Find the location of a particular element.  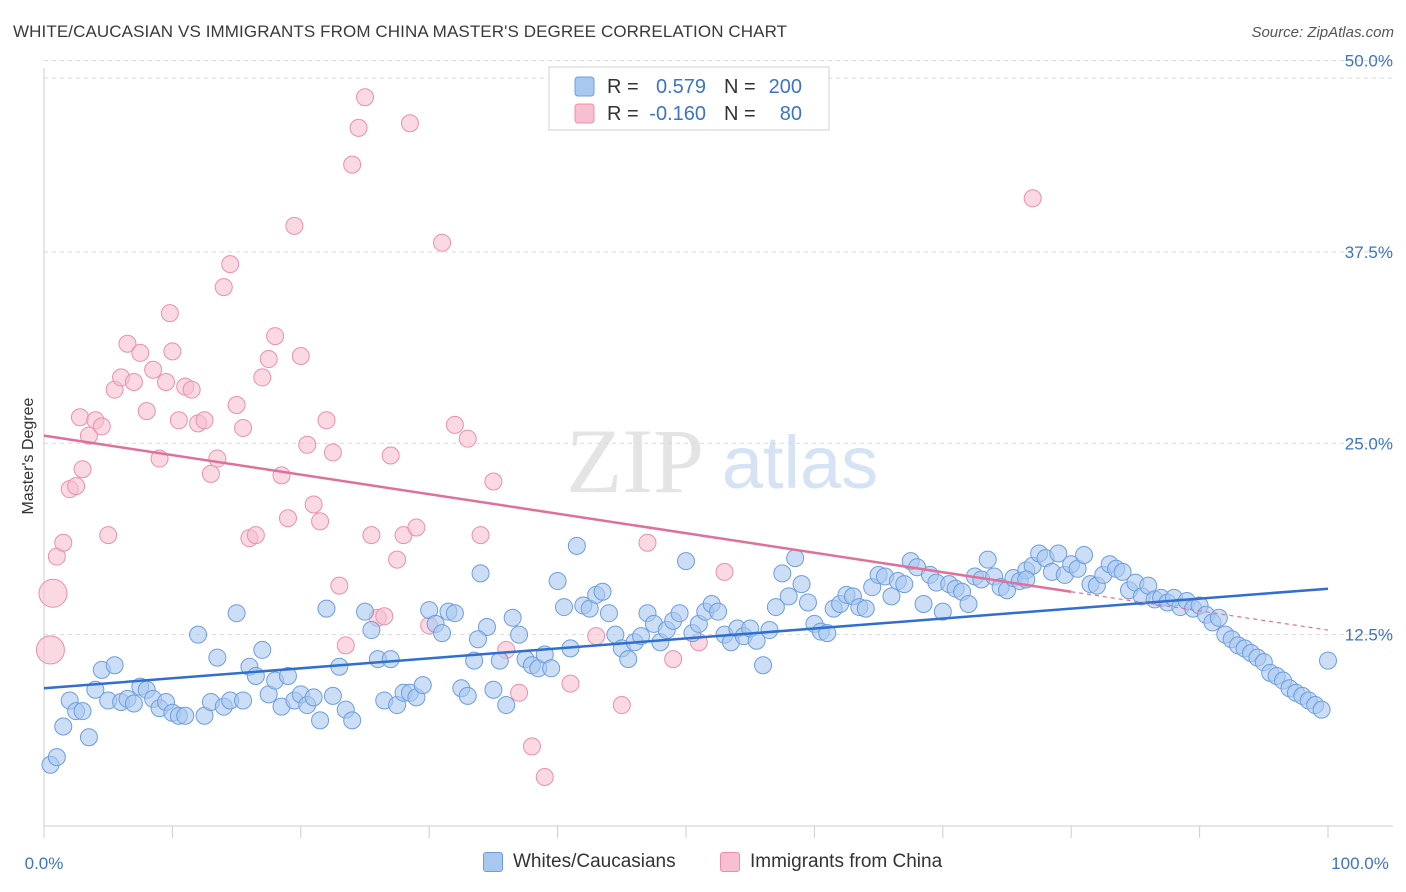

watermark-atlas: atlas is located at coordinates (800, 462).